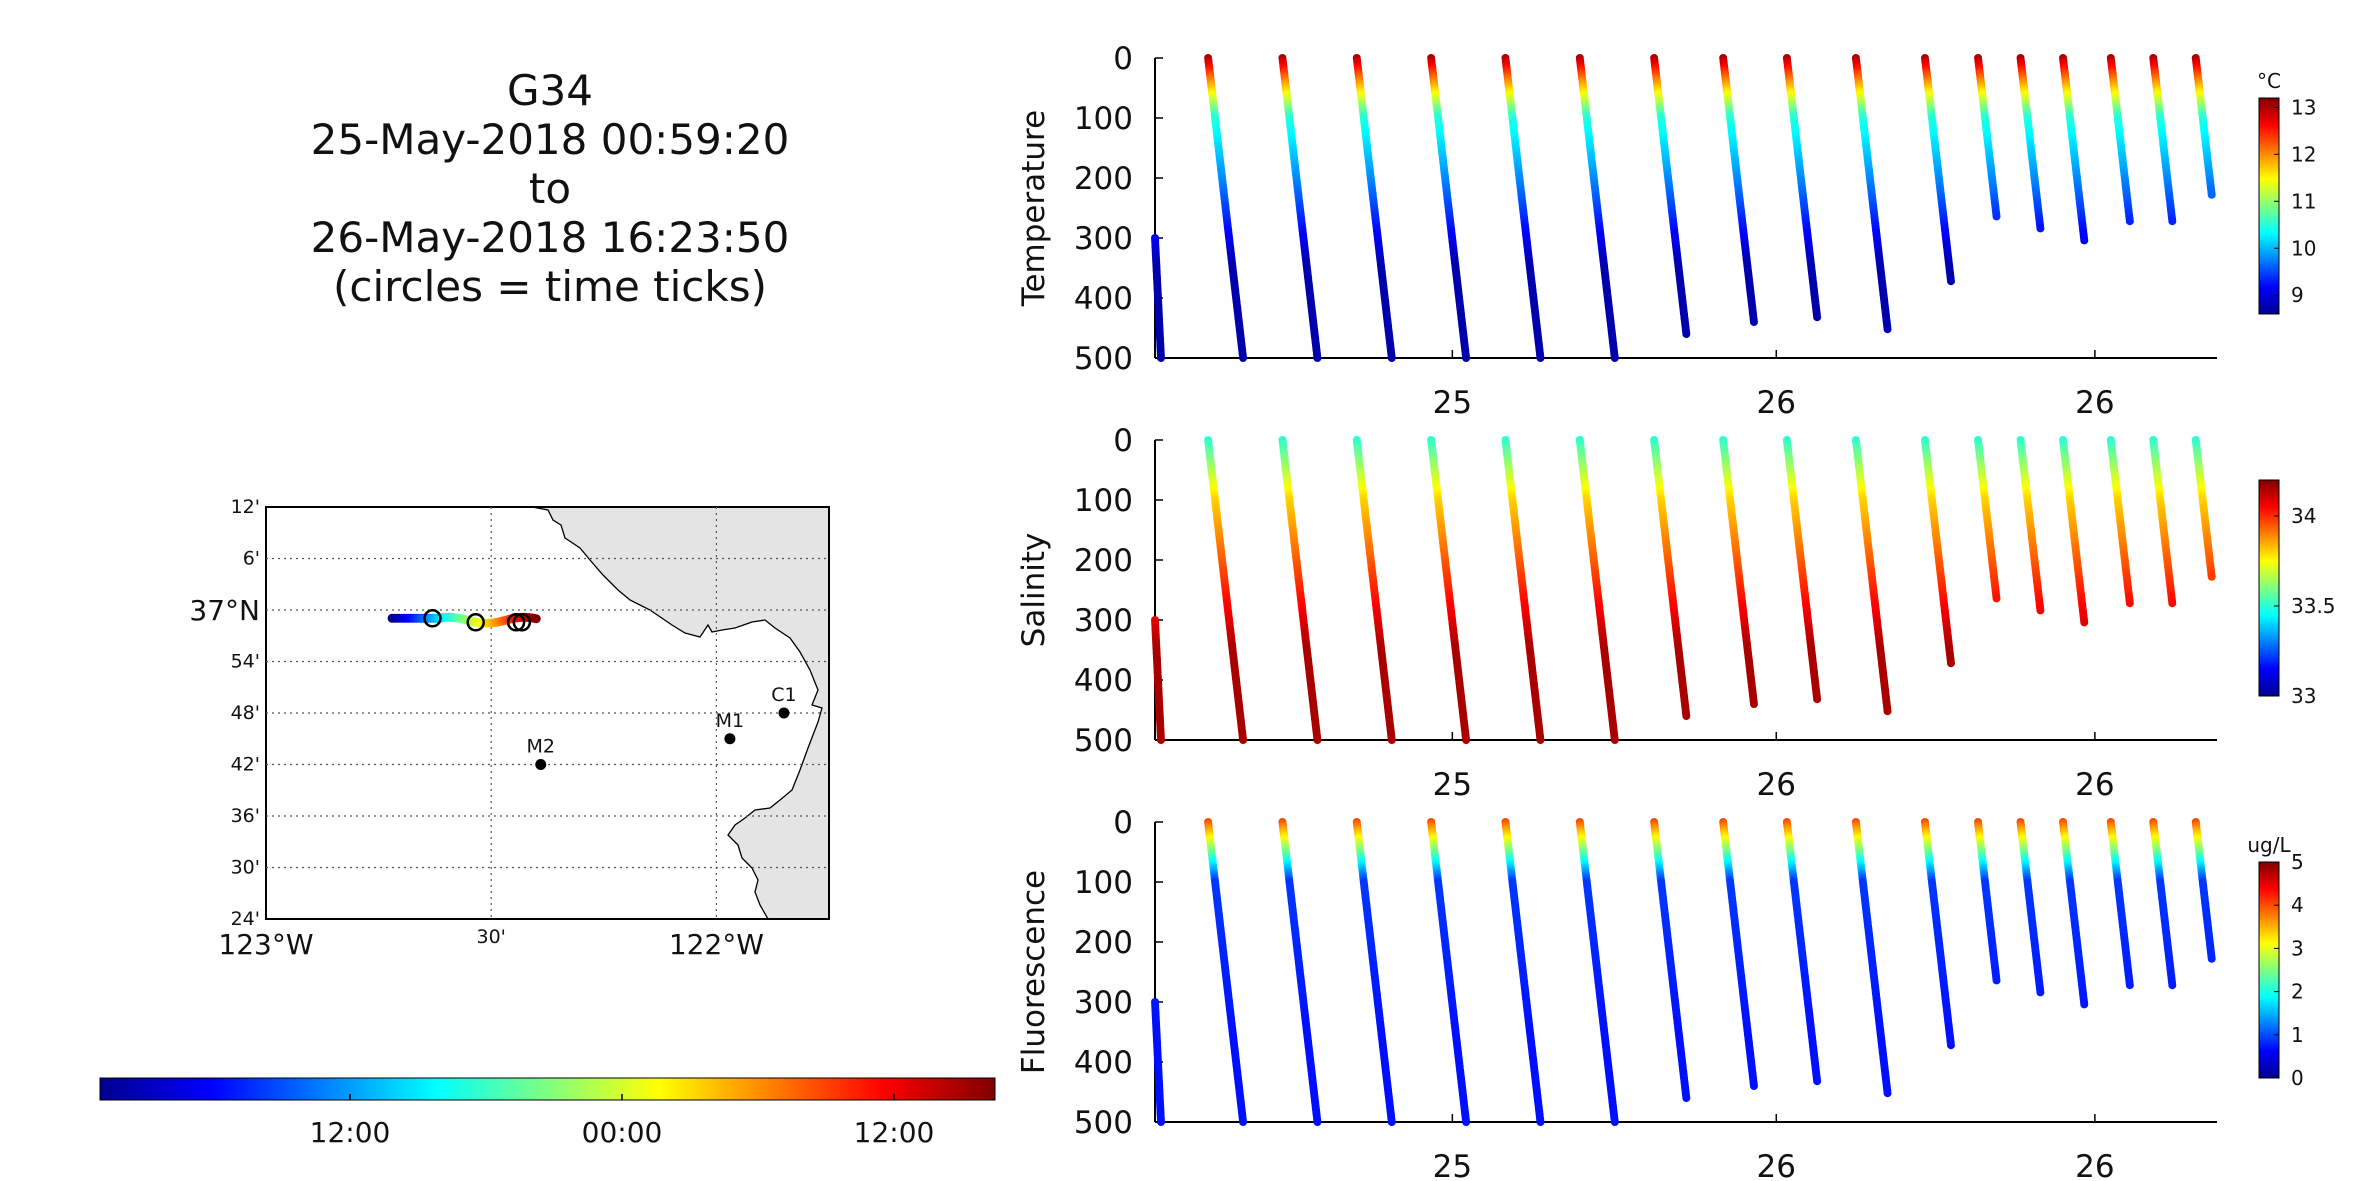  I want to click on time-colorbar-bar, so click(547, 1089).